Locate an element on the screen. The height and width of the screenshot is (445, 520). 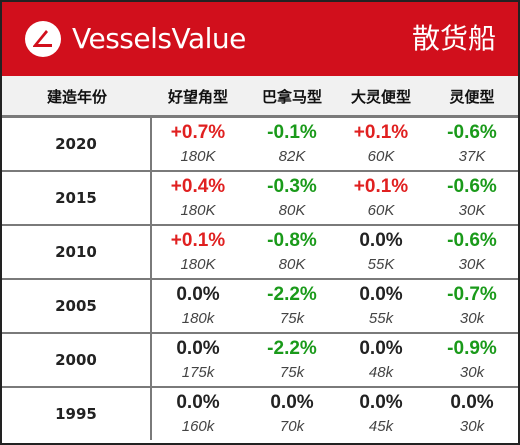
change-value: -0.7% is located at coordinates (472, 294).